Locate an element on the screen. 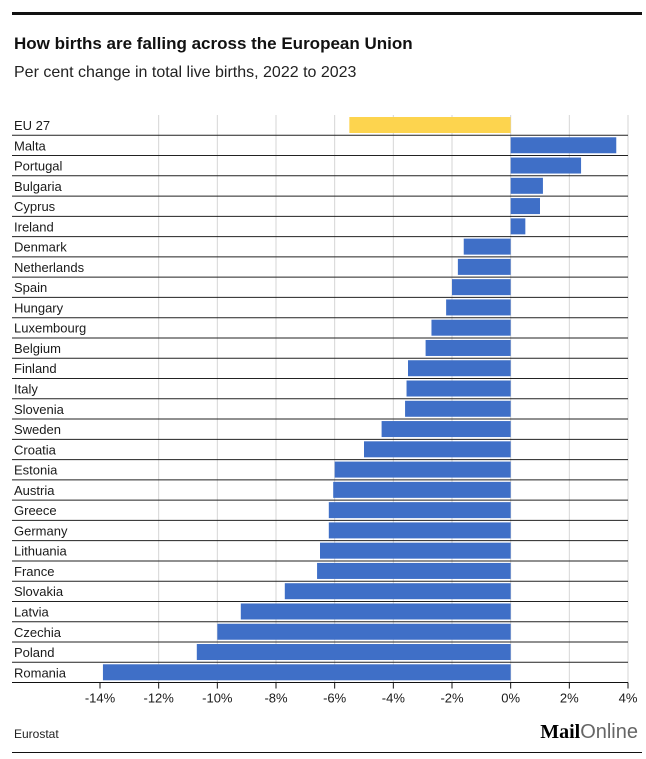 This screenshot has width=646, height=759. x-tick-label: 0% is located at coordinates (510, 698).